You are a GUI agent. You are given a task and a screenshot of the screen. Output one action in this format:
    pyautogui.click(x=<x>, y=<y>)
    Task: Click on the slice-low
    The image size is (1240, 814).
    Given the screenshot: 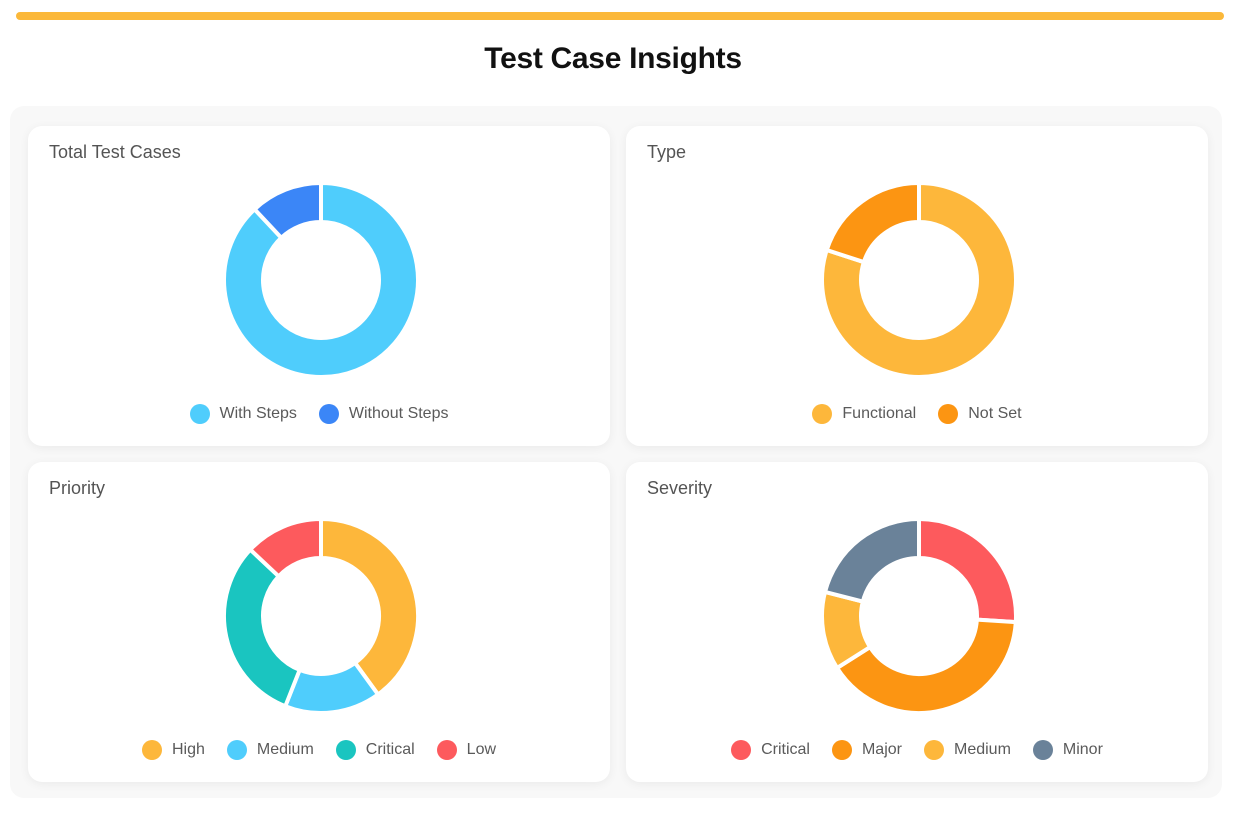 What is the action you would take?
    pyautogui.click(x=285, y=548)
    